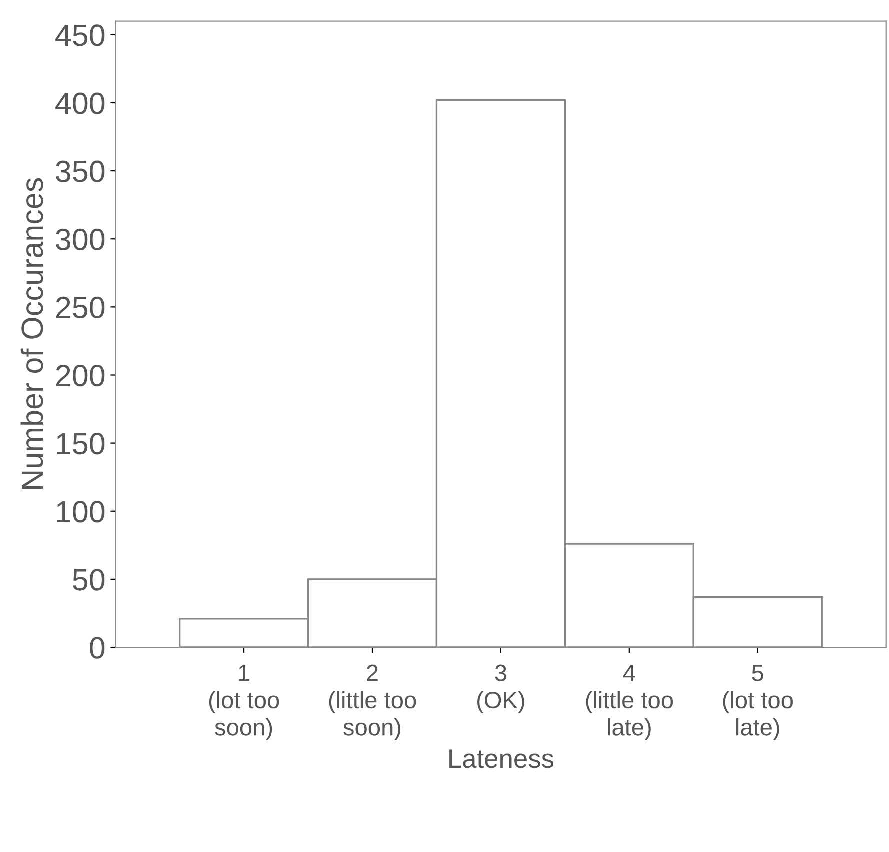  Describe the element at coordinates (758, 702) in the screenshot. I see `x-tick-label: 5 (lot too late)` at that location.